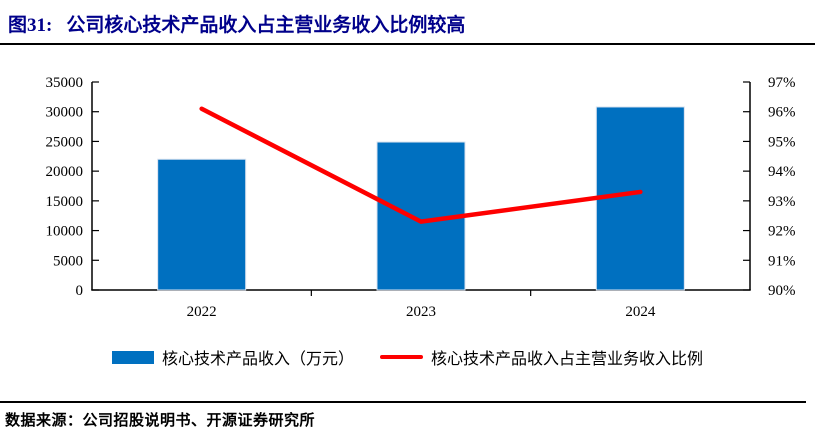 The width and height of the screenshot is (815, 437). Describe the element at coordinates (782, 113) in the screenshot. I see `right-axis-tick-label: 96%` at that location.